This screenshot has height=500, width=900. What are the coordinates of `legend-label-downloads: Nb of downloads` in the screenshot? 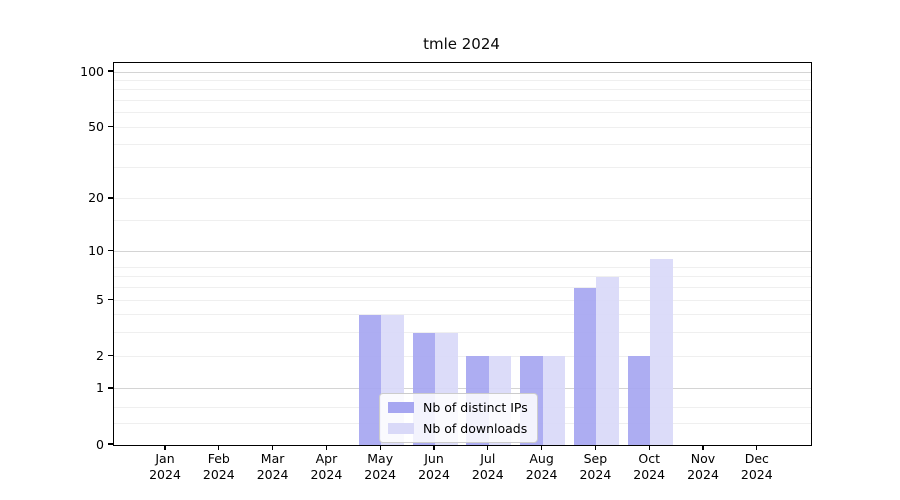 It's located at (475, 428).